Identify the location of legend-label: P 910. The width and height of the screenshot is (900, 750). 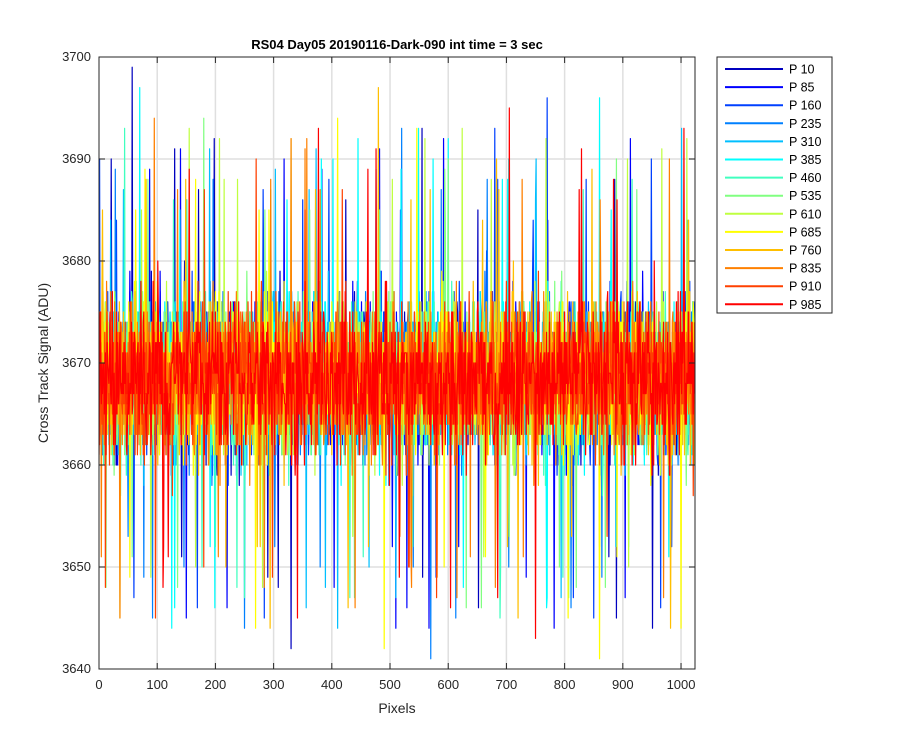
(805, 287).